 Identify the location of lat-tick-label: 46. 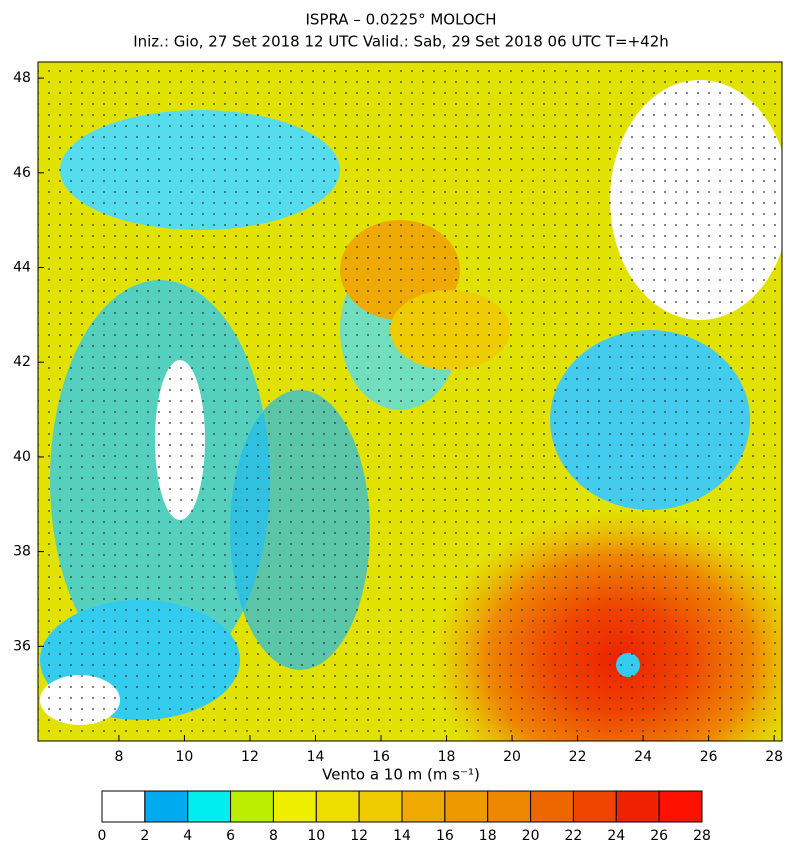
(22, 173).